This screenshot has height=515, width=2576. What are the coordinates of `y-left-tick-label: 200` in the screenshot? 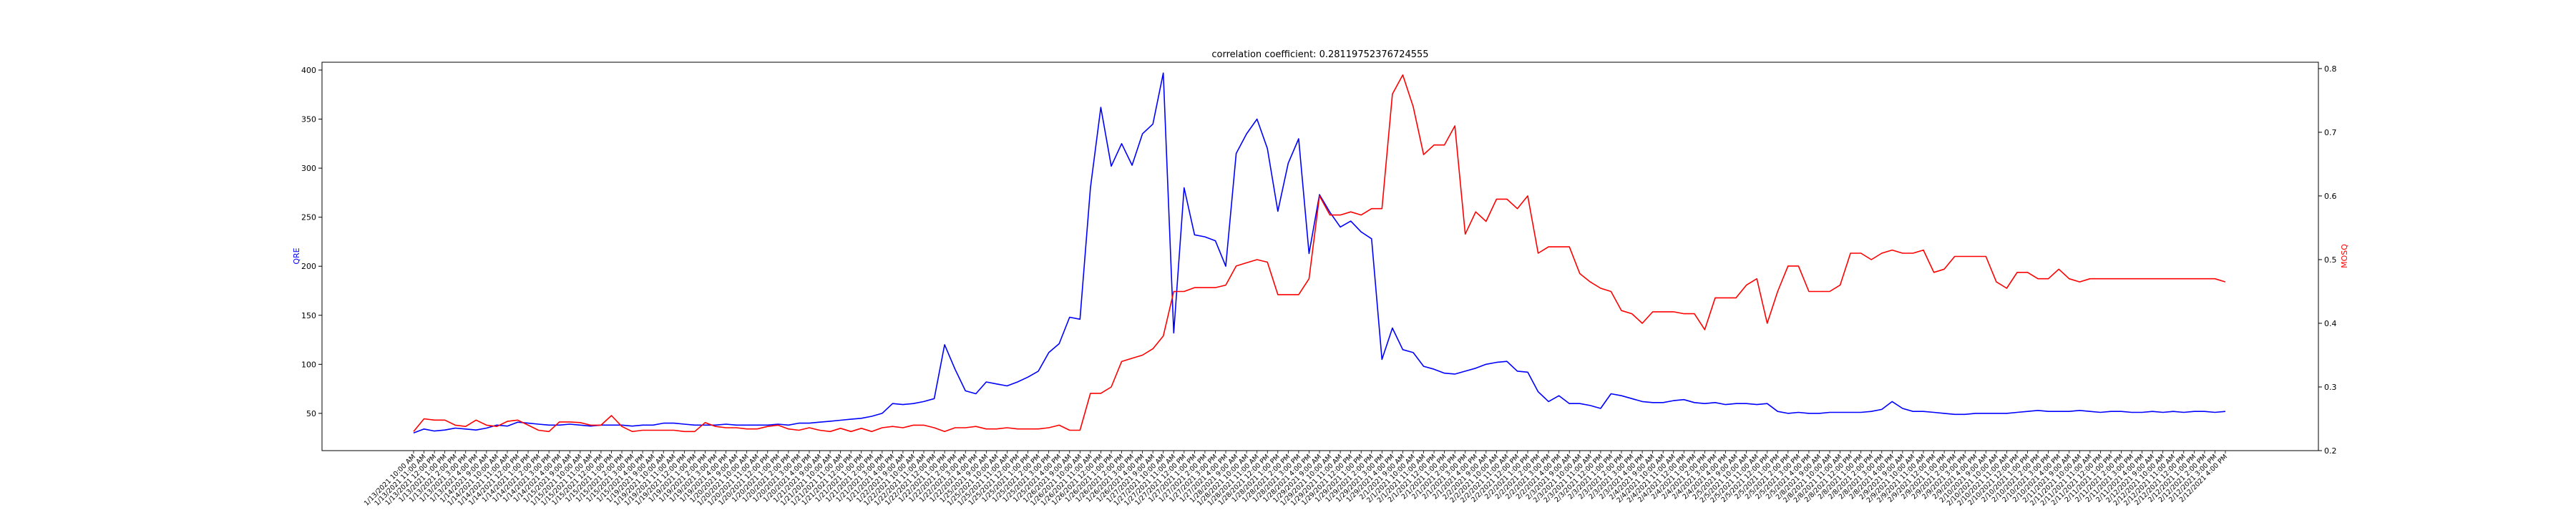 It's located at (308, 266).